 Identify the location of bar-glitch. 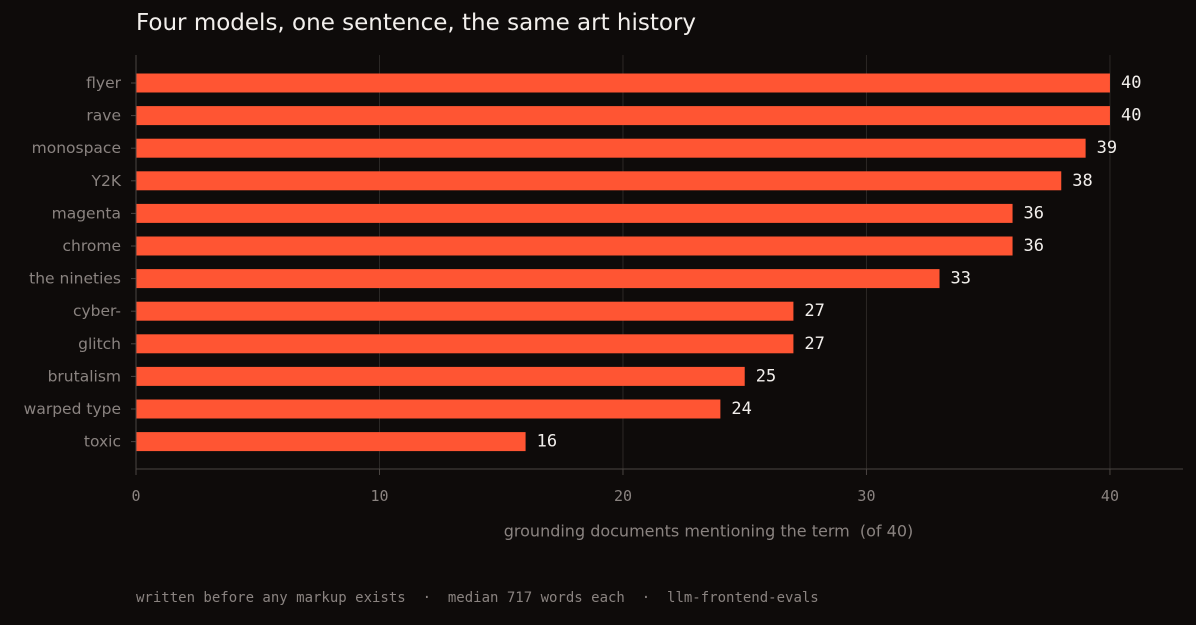
(465, 344).